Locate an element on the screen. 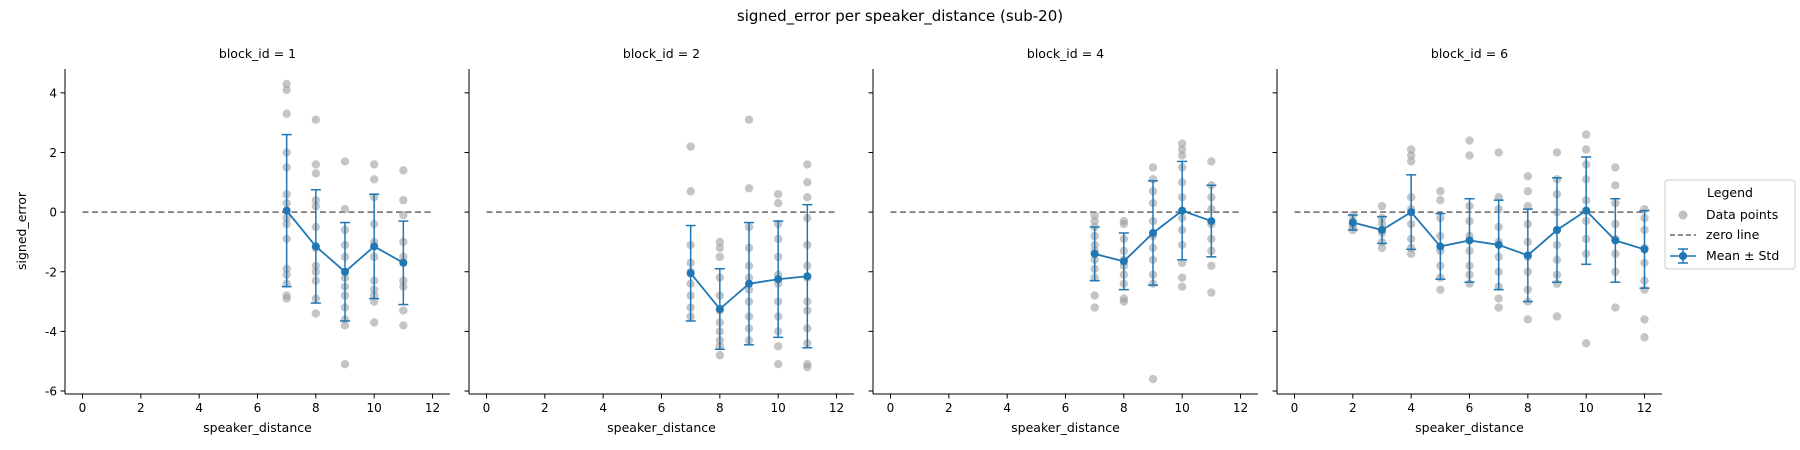  panel-title: block_id = 2 is located at coordinates (661, 53).